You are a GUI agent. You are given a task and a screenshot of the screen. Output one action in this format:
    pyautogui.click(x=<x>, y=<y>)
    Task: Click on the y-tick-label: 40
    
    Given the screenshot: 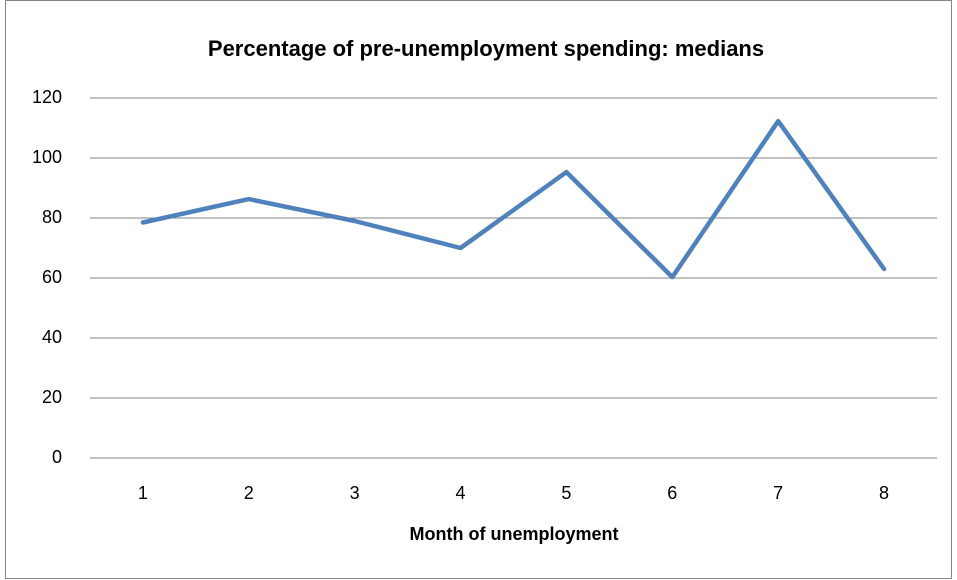 What is the action you would take?
    pyautogui.click(x=52, y=337)
    